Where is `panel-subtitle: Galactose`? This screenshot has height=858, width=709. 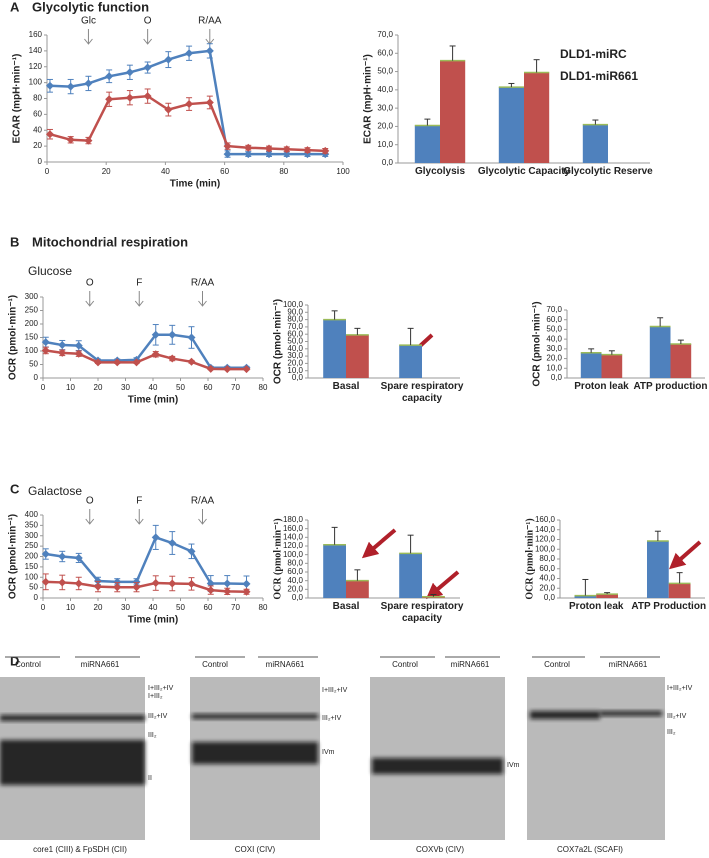
panel-subtitle: Galactose is located at coordinates (55, 491).